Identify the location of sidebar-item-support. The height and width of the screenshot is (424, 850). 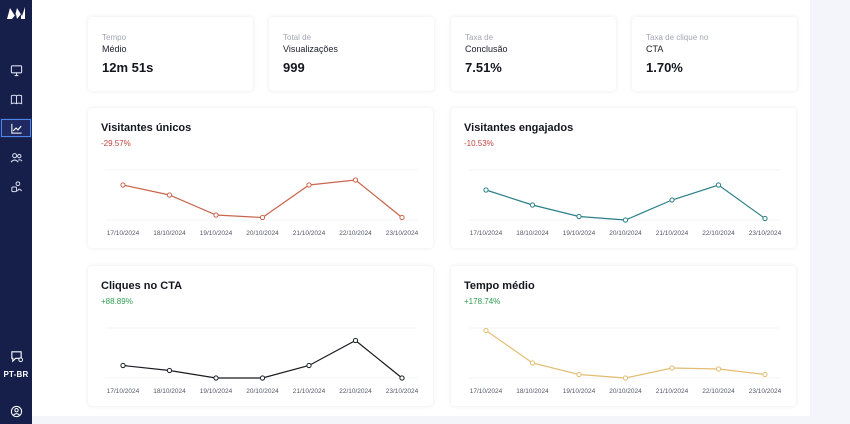
(16, 356).